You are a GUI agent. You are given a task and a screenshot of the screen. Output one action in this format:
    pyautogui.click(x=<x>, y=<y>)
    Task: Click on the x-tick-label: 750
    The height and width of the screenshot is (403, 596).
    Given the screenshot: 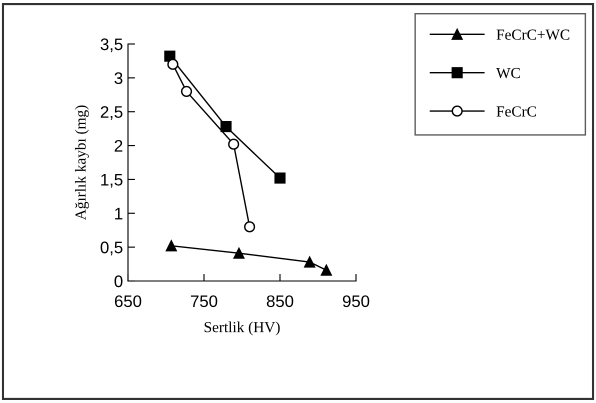 What is the action you would take?
    pyautogui.click(x=204, y=301)
    